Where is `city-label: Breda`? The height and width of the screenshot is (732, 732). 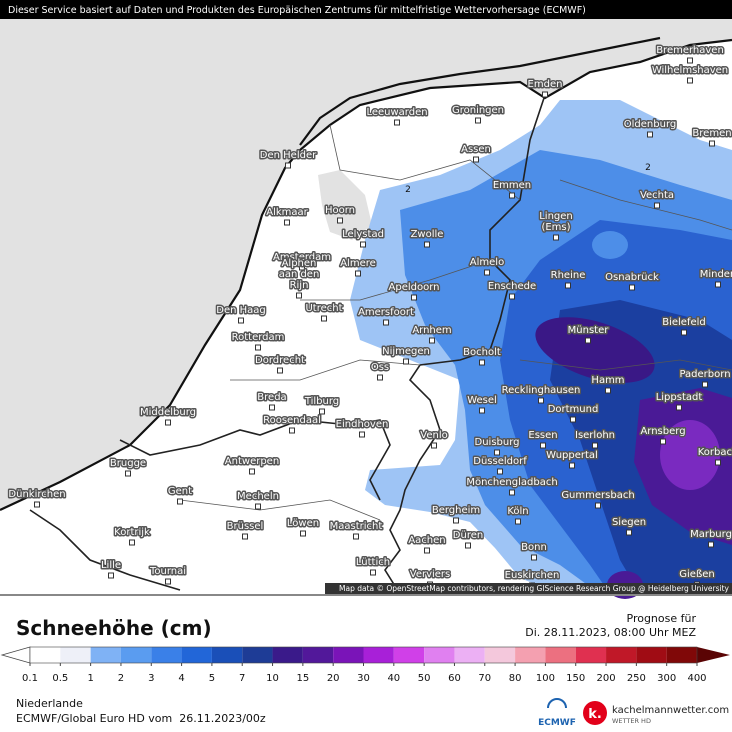 city-label: Breda is located at coordinates (271, 397).